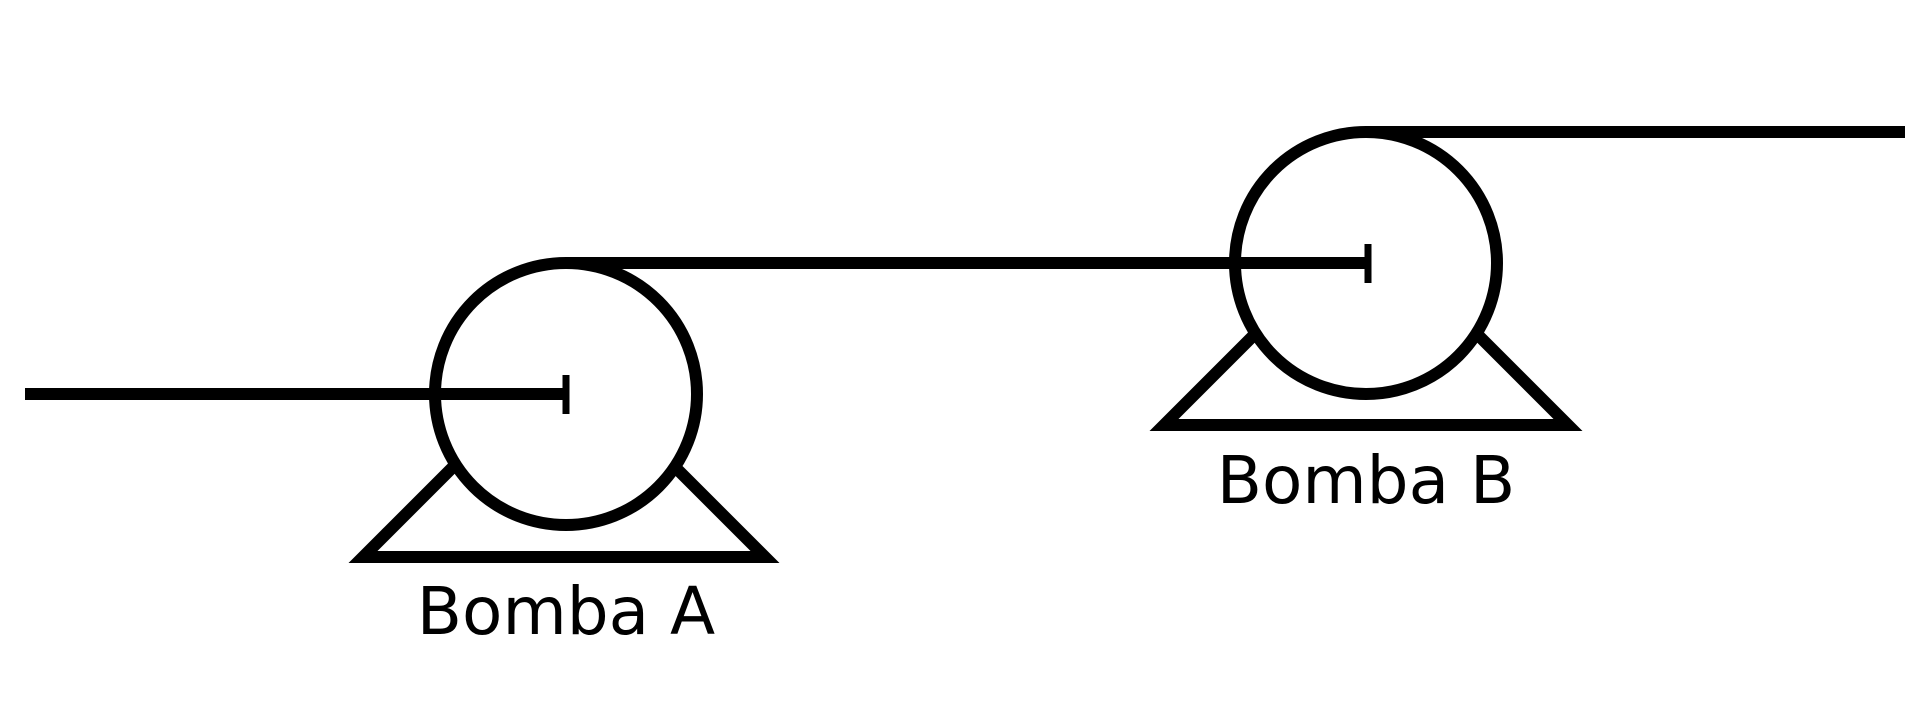 This screenshot has width=1929, height=709. I want to click on pump-a-casing, so click(566, 394).